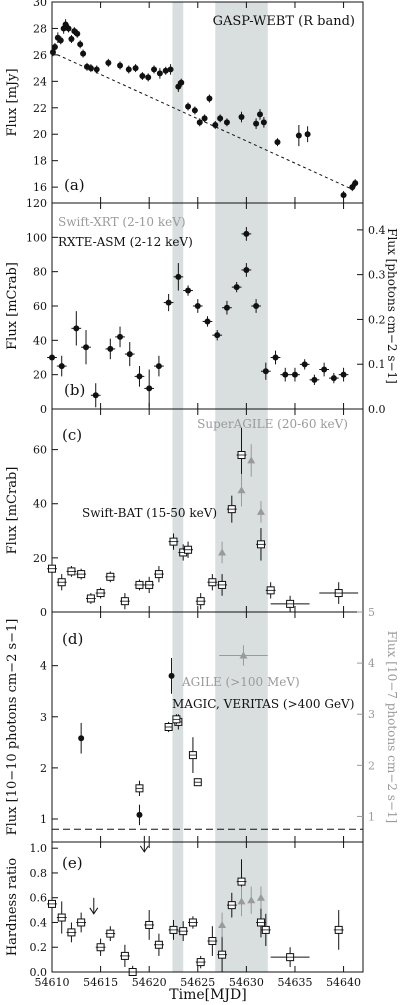 The width and height of the screenshot is (400, 1005). What do you see at coordinates (39, 873) in the screenshot?
I see `y-tick-label: 0.8` at bounding box center [39, 873].